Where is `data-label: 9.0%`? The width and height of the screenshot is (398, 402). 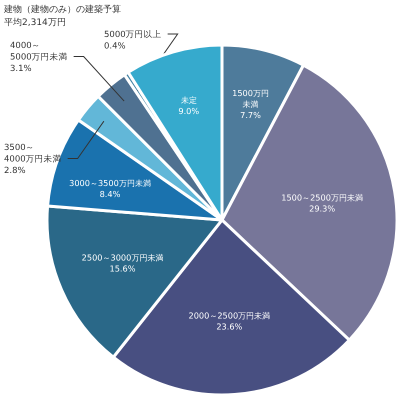 data-label: 9.0% is located at coordinates (189, 111).